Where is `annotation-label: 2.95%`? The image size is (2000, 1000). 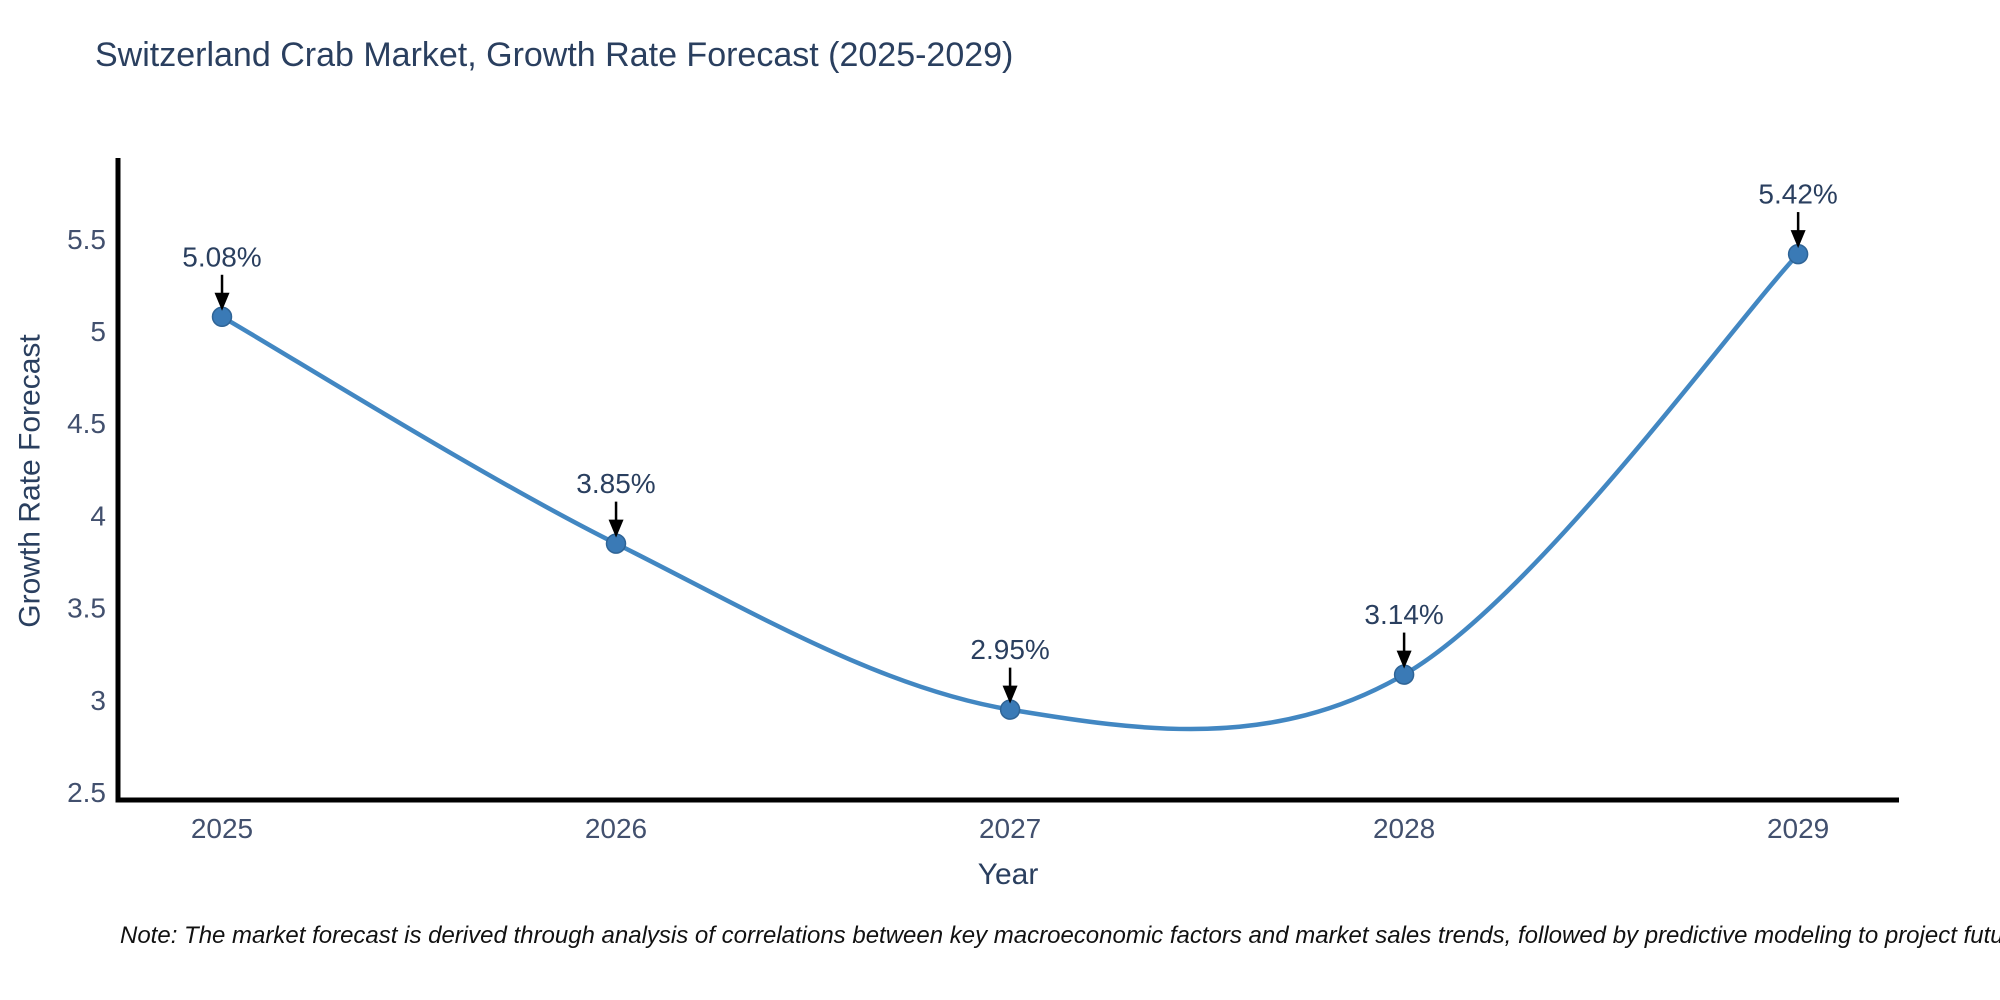 annotation-label: 2.95% is located at coordinates (1009, 649).